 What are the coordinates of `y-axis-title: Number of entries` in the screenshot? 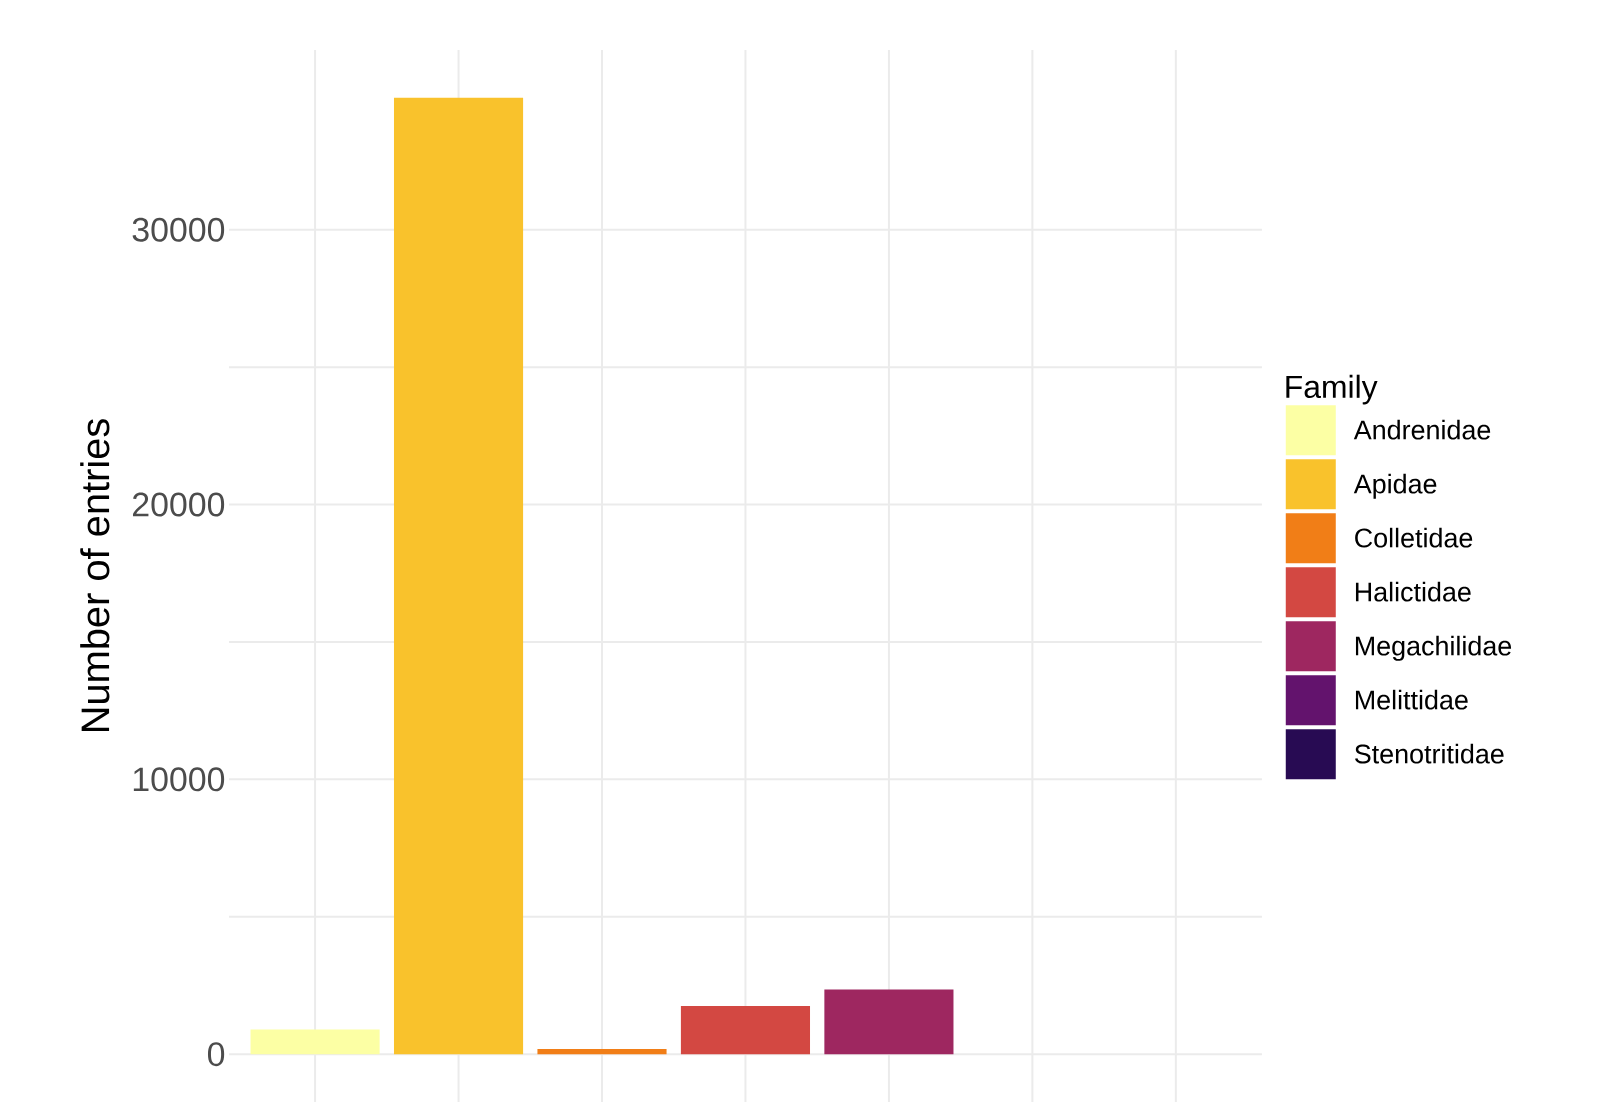 It's located at (95, 575).